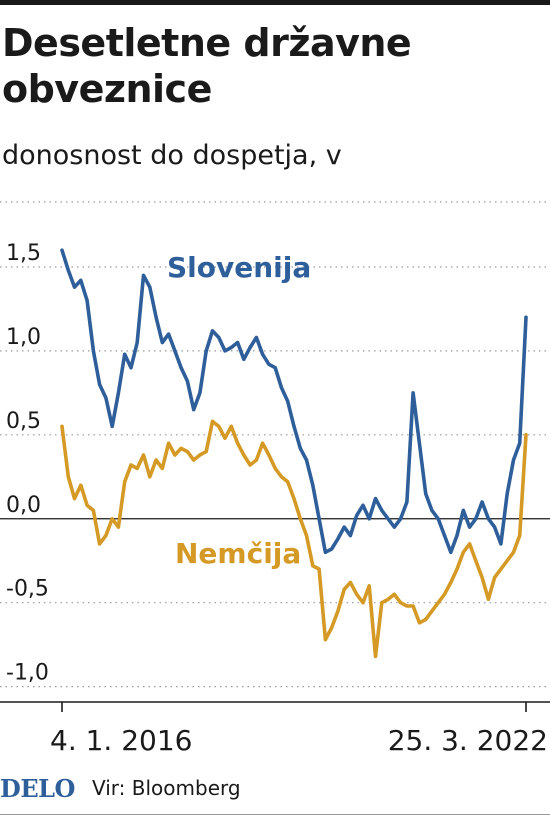 This screenshot has width=550, height=821. Describe the element at coordinates (23, 505) in the screenshot. I see `y-tick-label: 0,0` at that location.